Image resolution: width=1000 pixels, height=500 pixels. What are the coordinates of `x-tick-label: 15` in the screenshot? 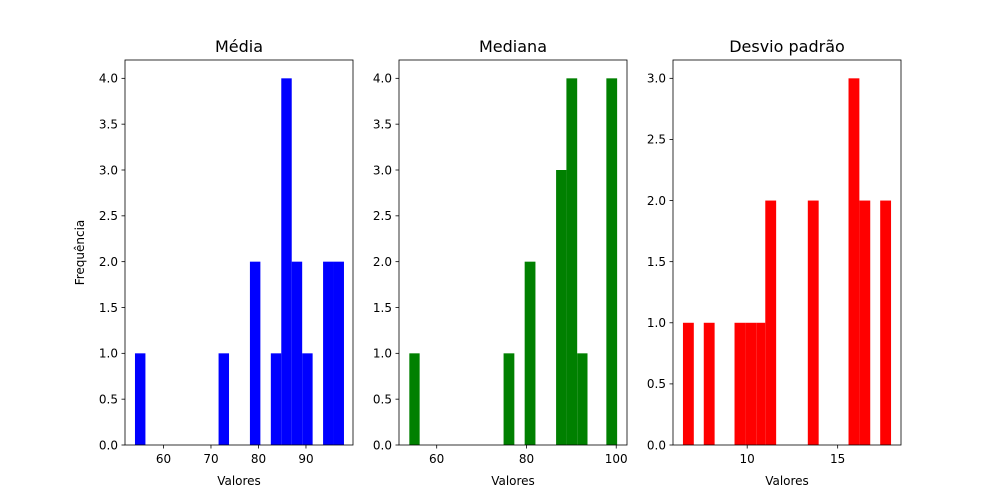 It's located at (837, 459).